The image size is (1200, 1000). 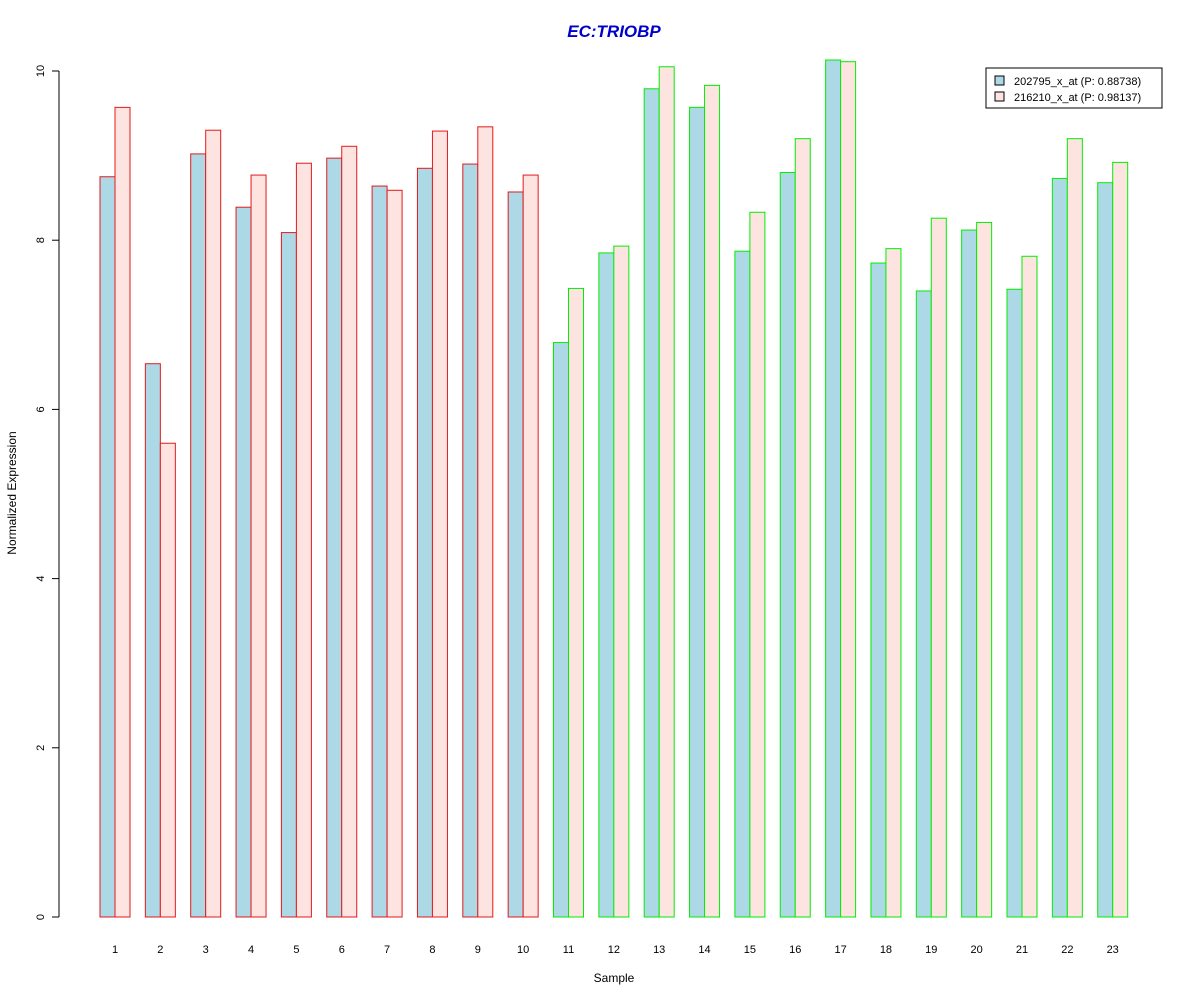 What do you see at coordinates (41, 409) in the screenshot?
I see `y-tick-label: 6` at bounding box center [41, 409].